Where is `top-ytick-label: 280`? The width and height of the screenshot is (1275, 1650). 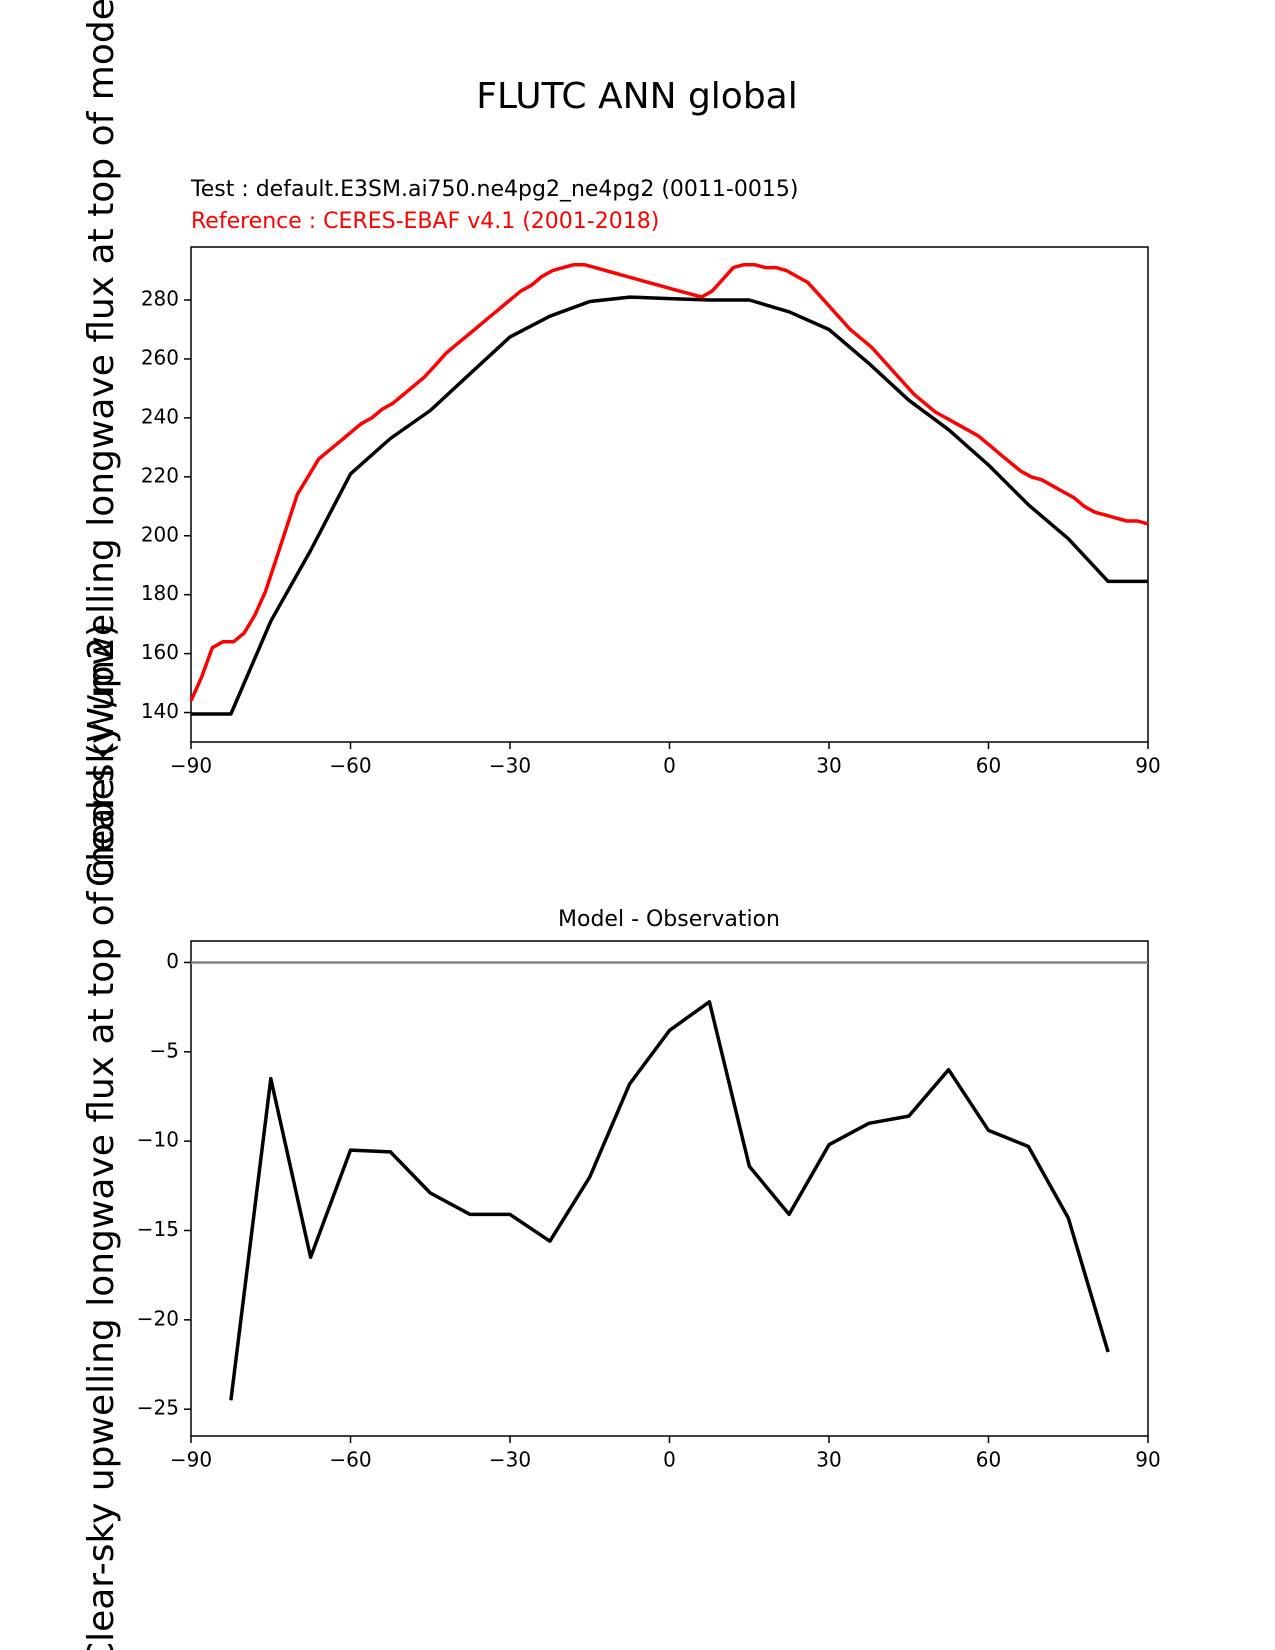 top-ytick-label: 280 is located at coordinates (160, 299).